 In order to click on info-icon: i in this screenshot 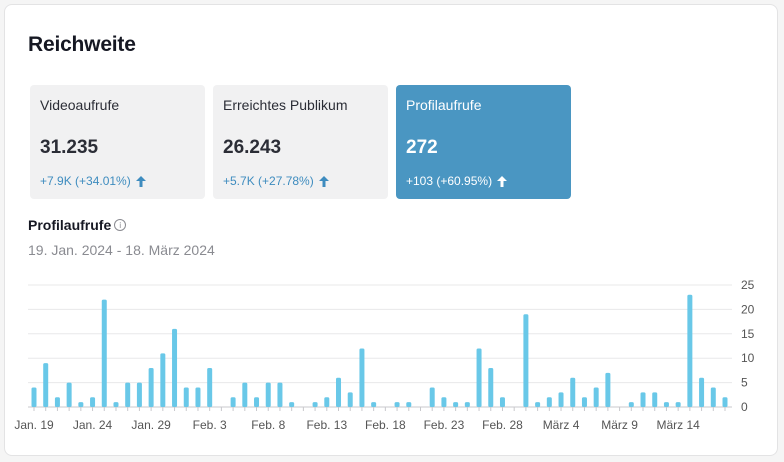, I will do `click(120, 225)`.